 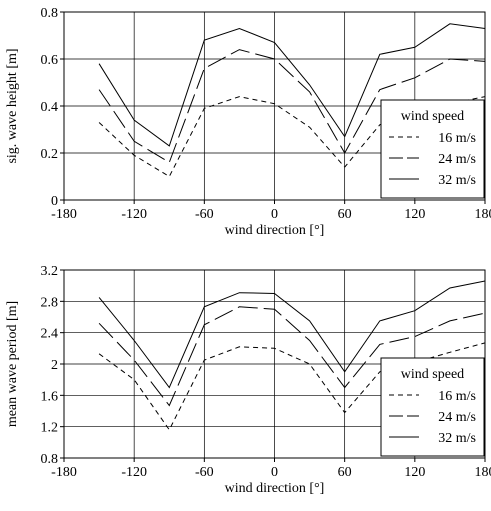 I want to click on y-tick-label: 0.4, so click(x=50, y=107).